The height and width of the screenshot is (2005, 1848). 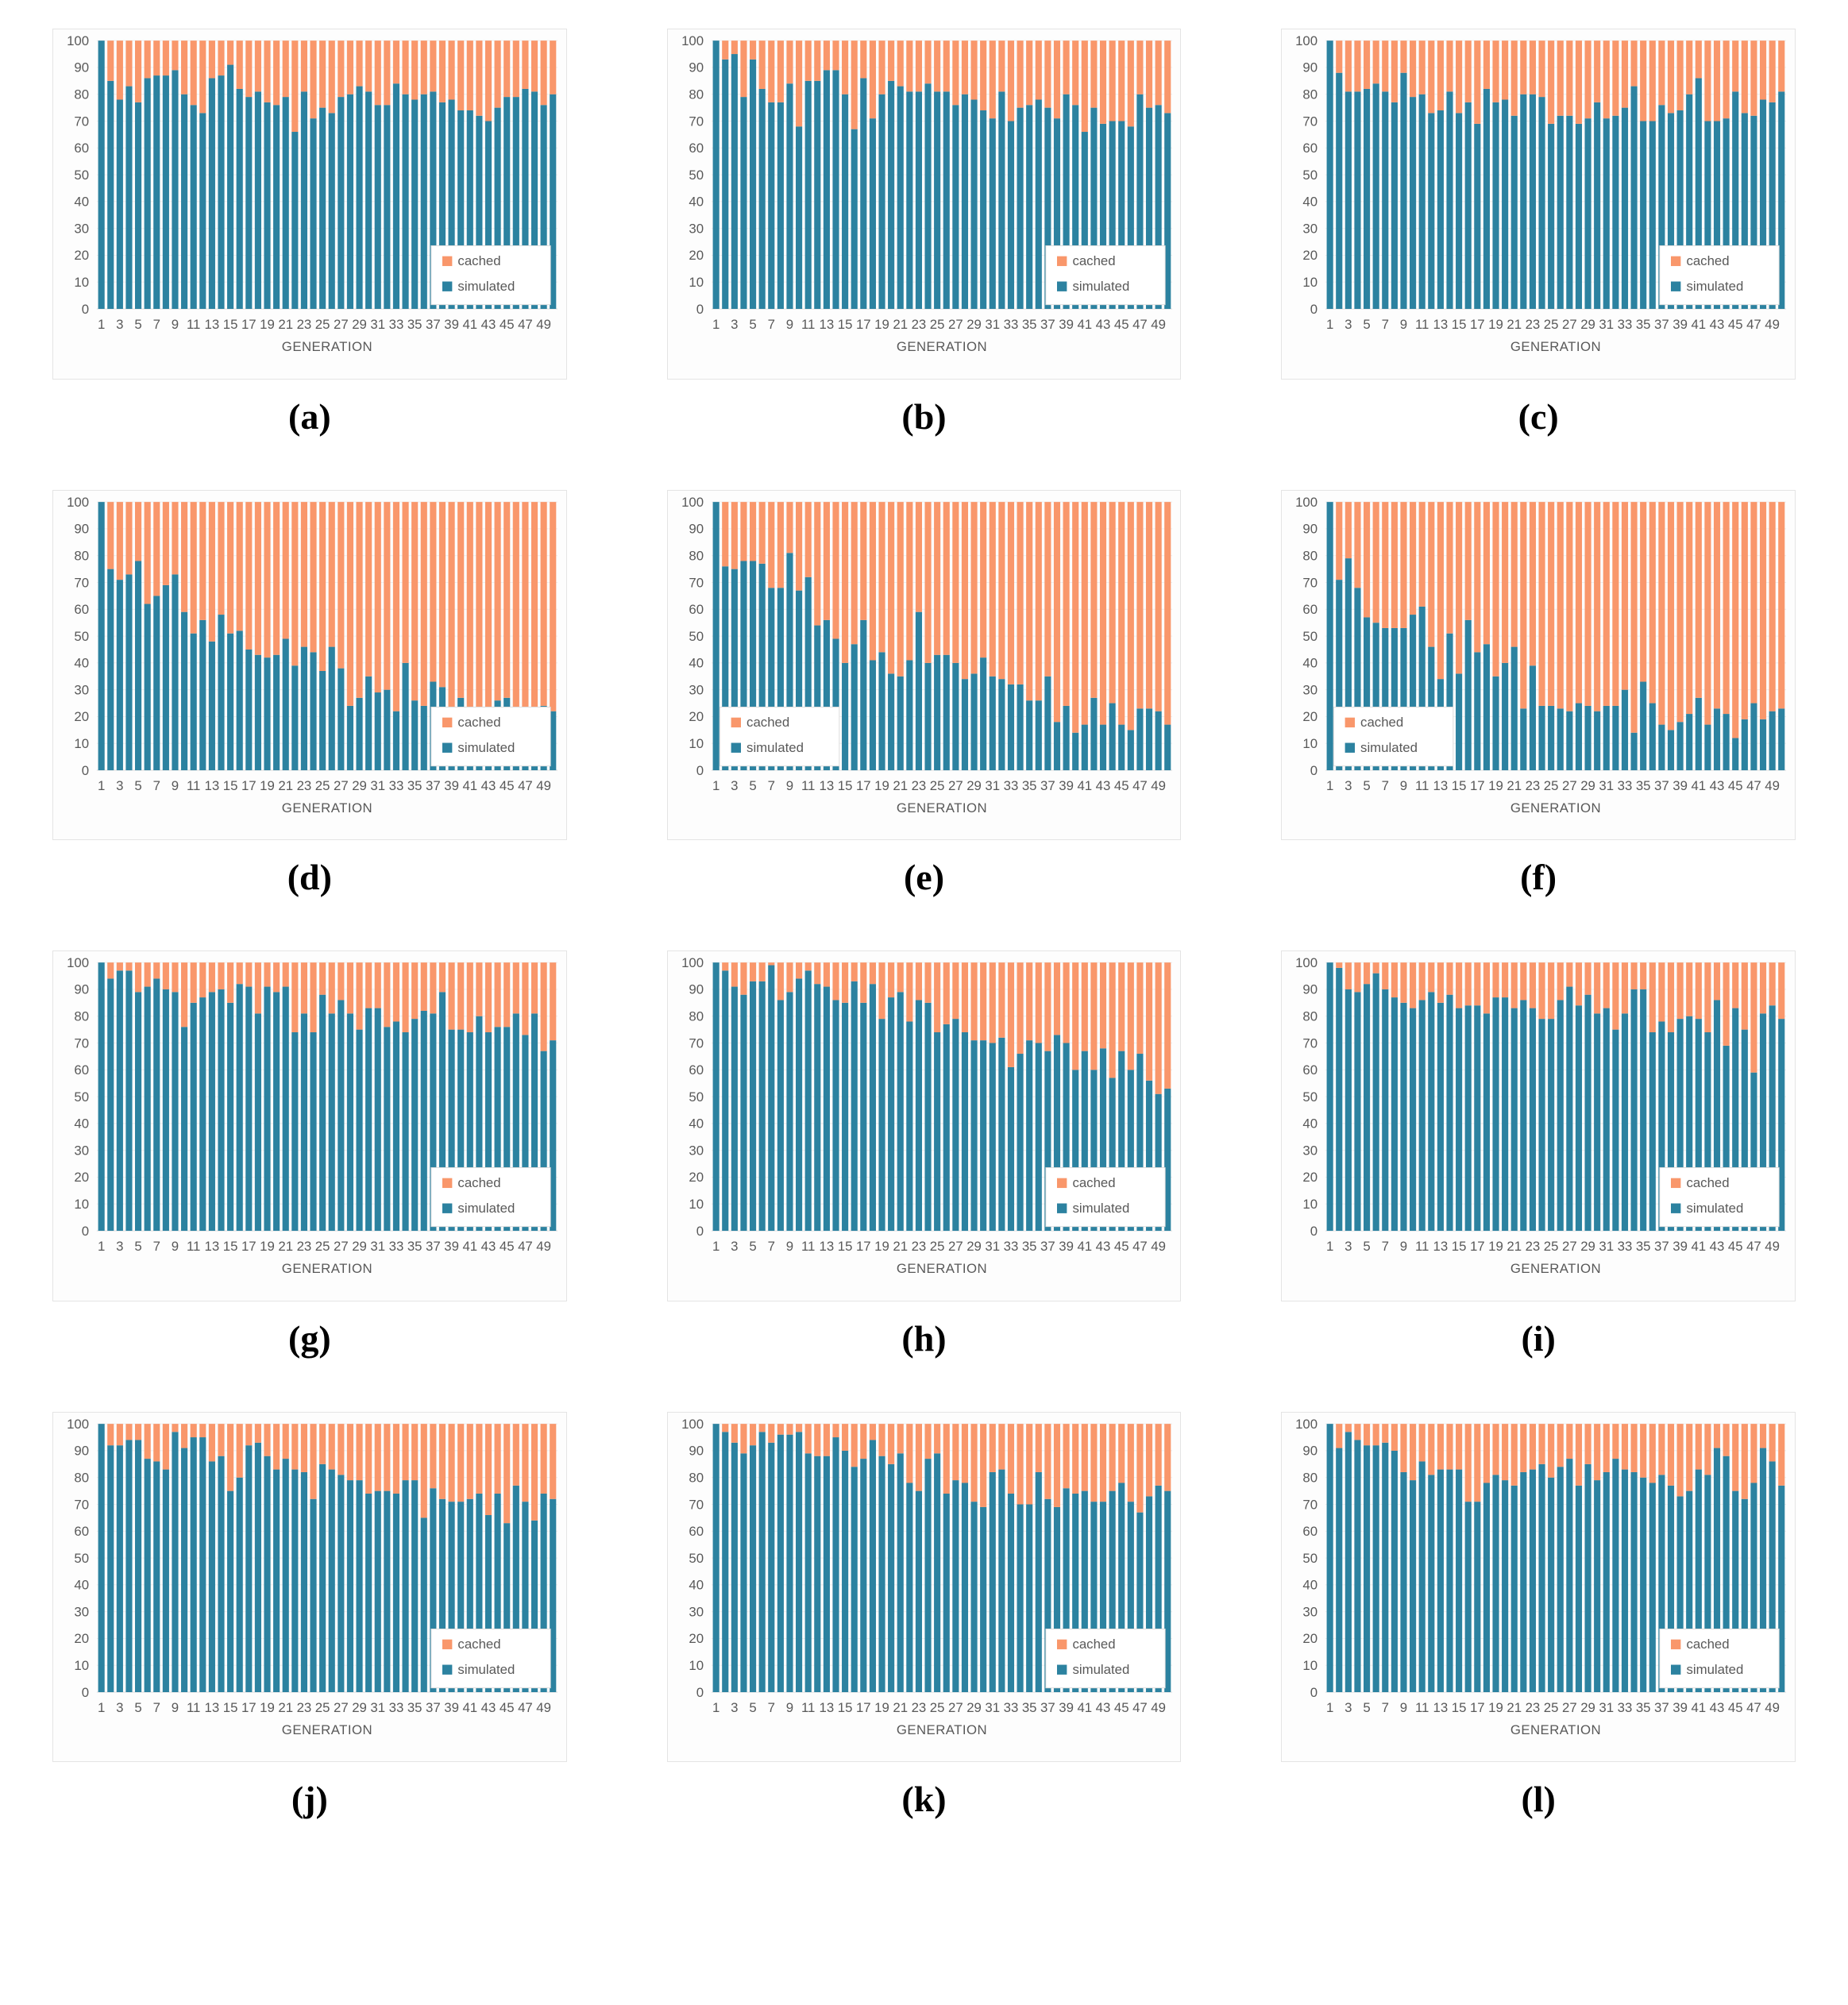 I want to click on x-tick-label: 7, so click(x=1385, y=1247).